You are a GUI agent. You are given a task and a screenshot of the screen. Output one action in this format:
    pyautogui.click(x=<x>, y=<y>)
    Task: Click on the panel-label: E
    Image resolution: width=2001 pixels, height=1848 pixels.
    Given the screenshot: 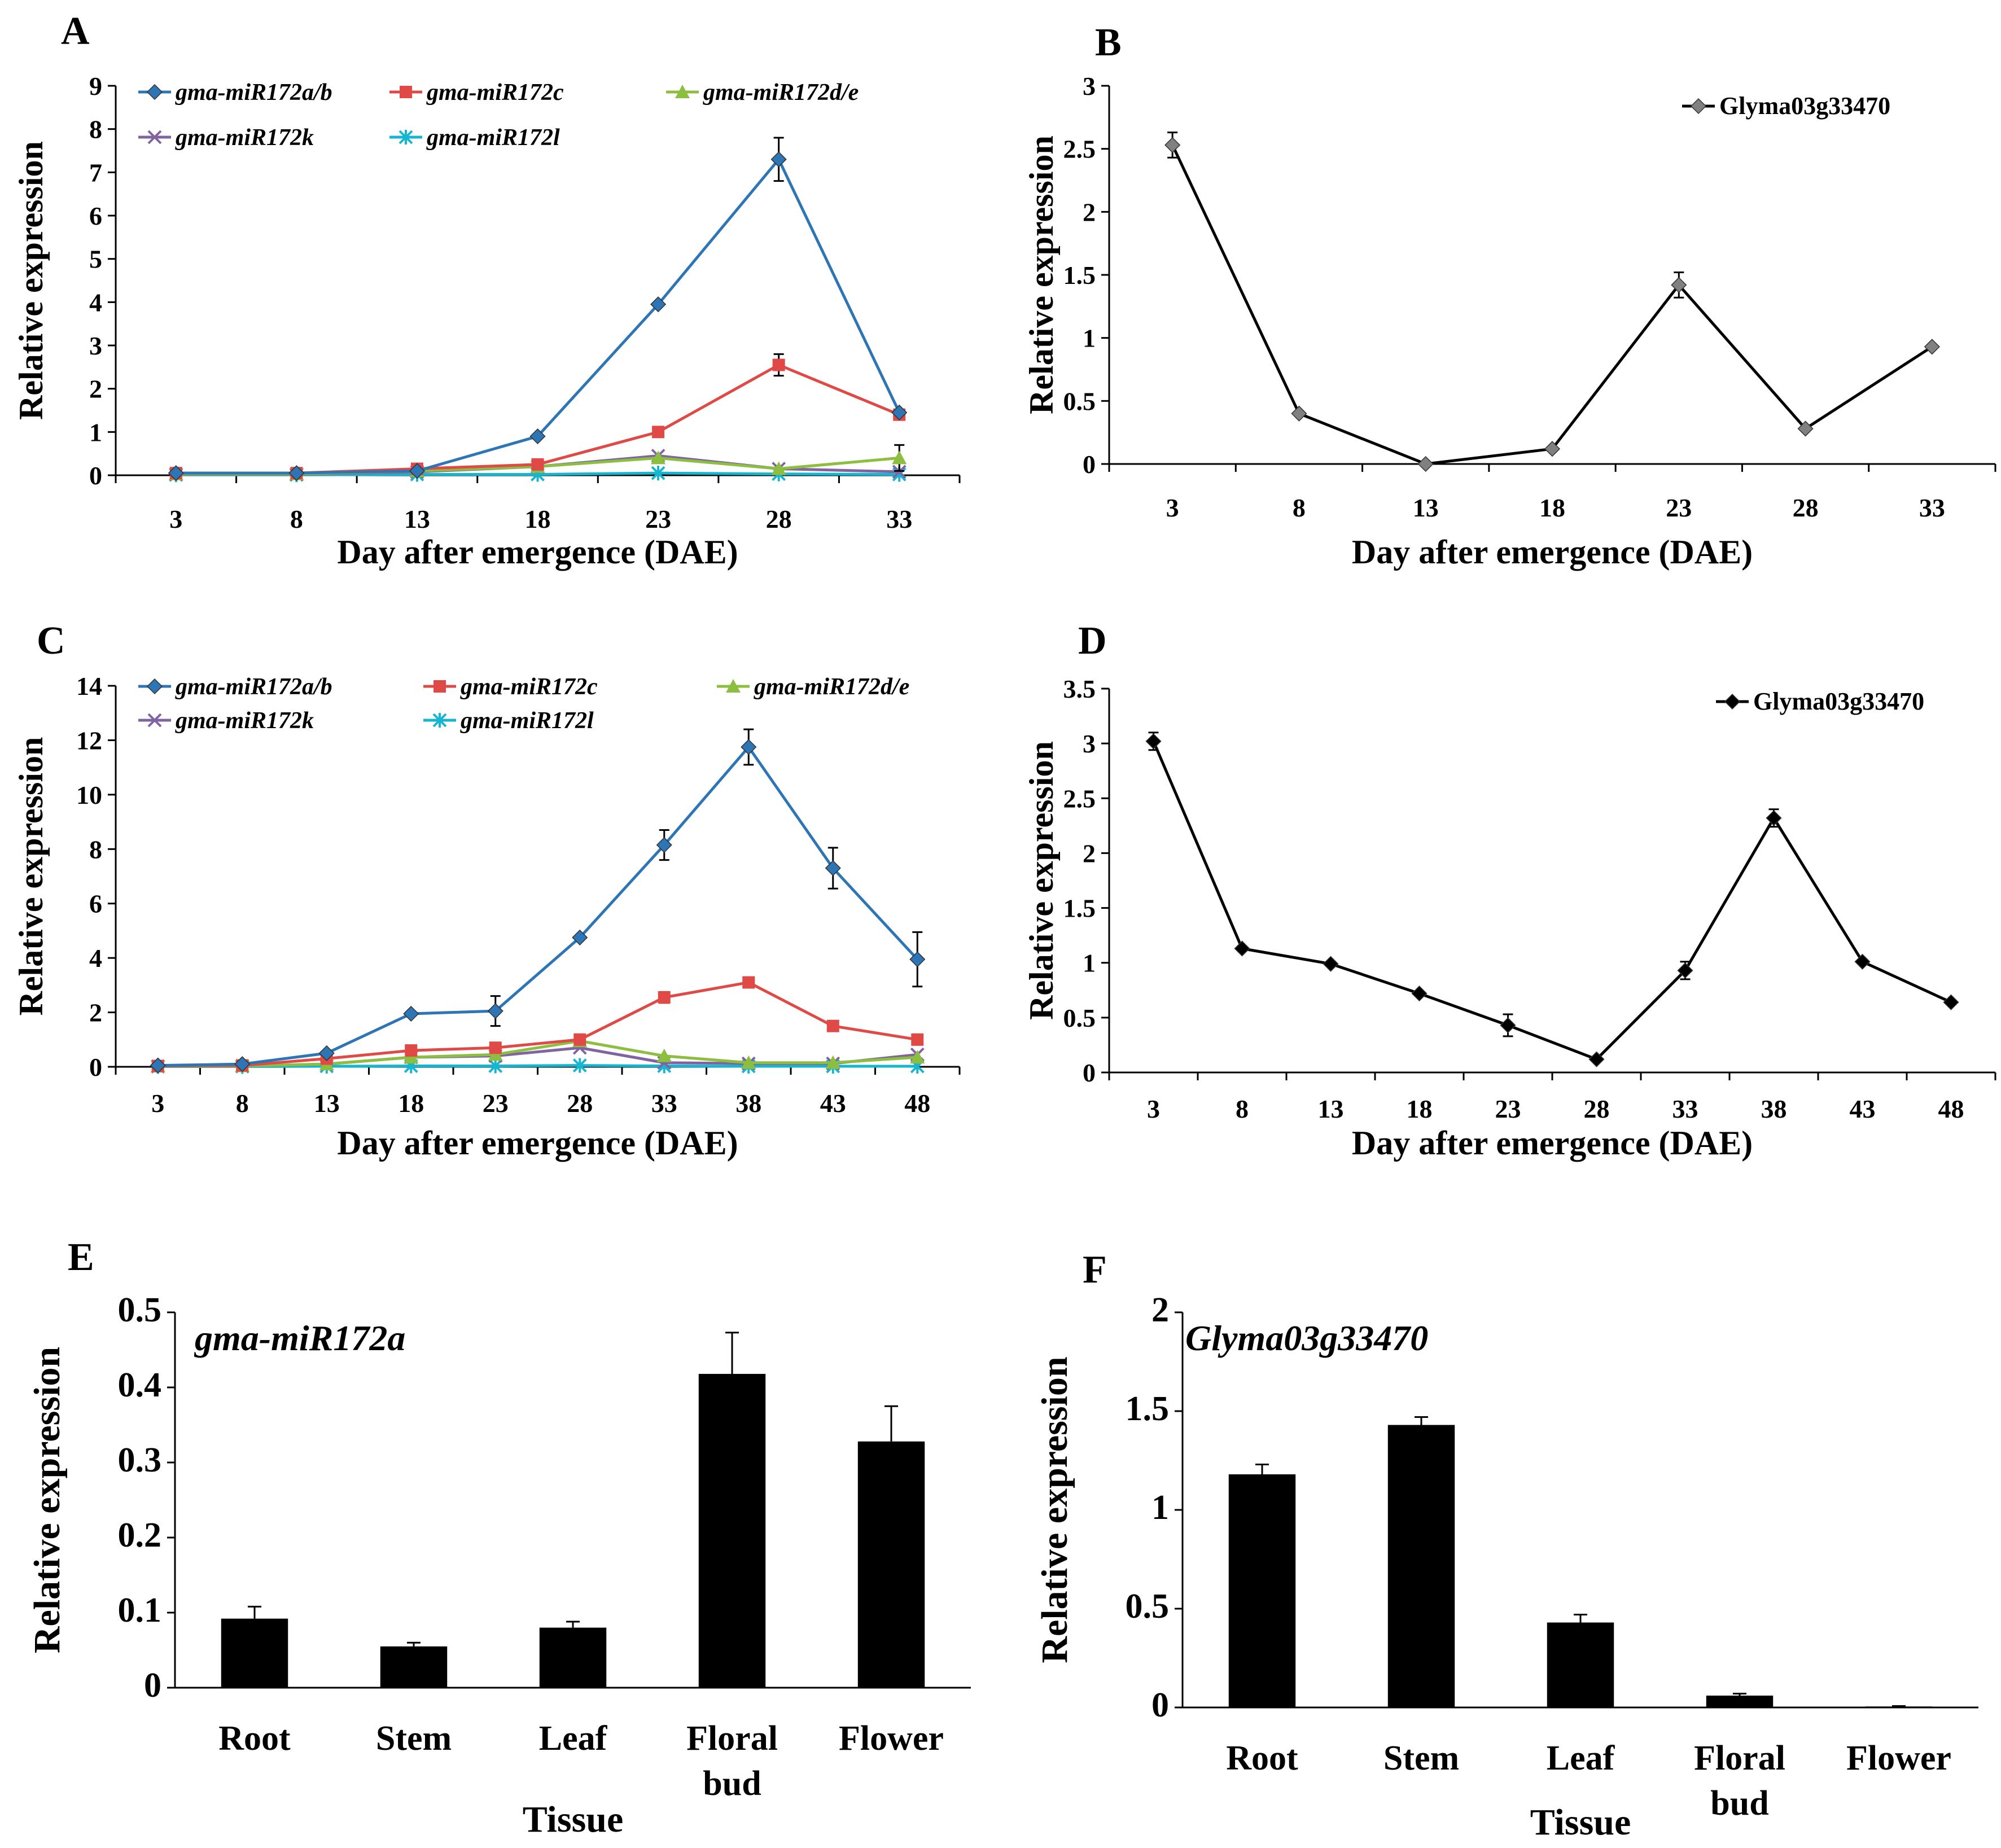 What is the action you would take?
    pyautogui.click(x=81, y=1257)
    